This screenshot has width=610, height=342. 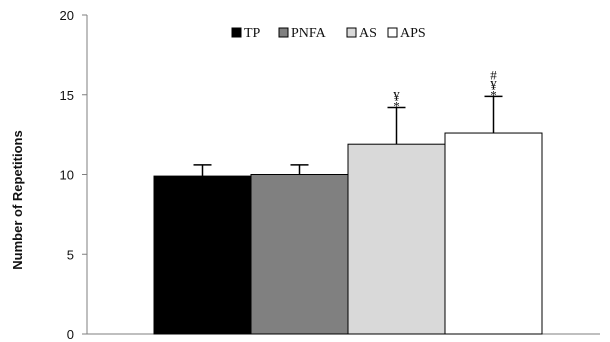 What do you see at coordinates (396, 239) in the screenshot?
I see `bar-as` at bounding box center [396, 239].